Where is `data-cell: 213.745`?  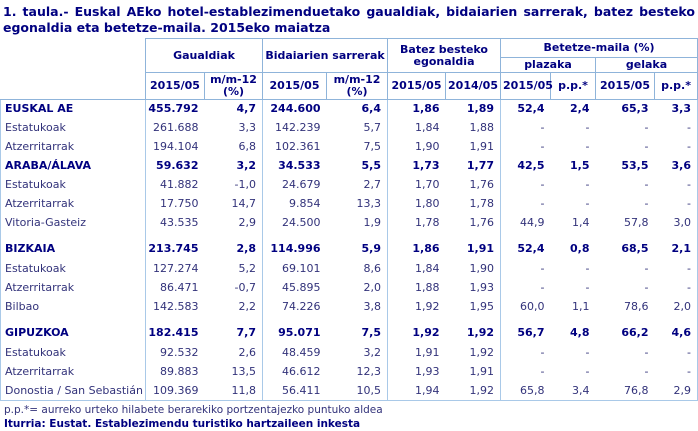 data-cell: 213.745 is located at coordinates (173, 248).